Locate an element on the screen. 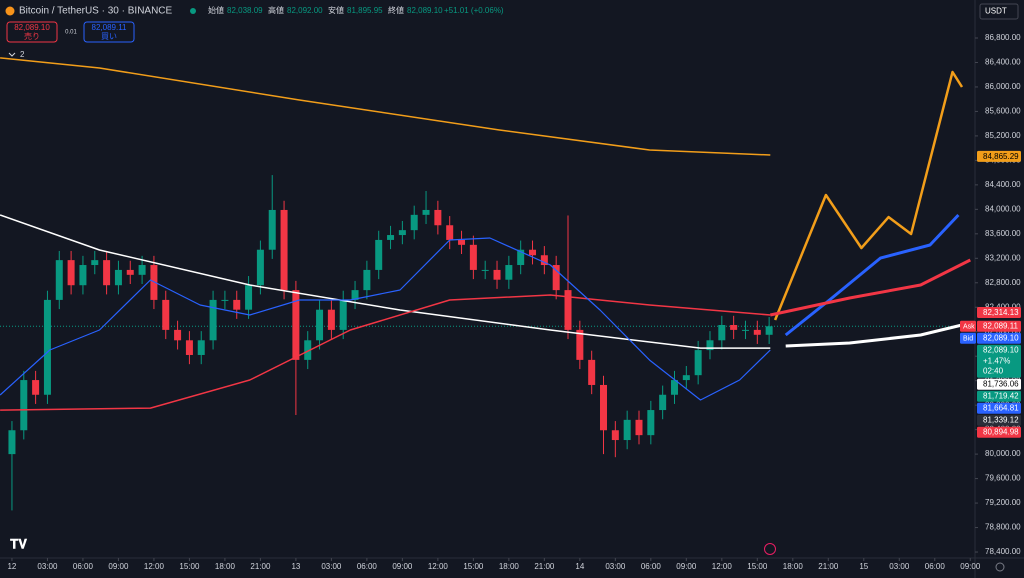 This screenshot has height=578, width=1024. price-tag-text: Ask is located at coordinates (969, 326).